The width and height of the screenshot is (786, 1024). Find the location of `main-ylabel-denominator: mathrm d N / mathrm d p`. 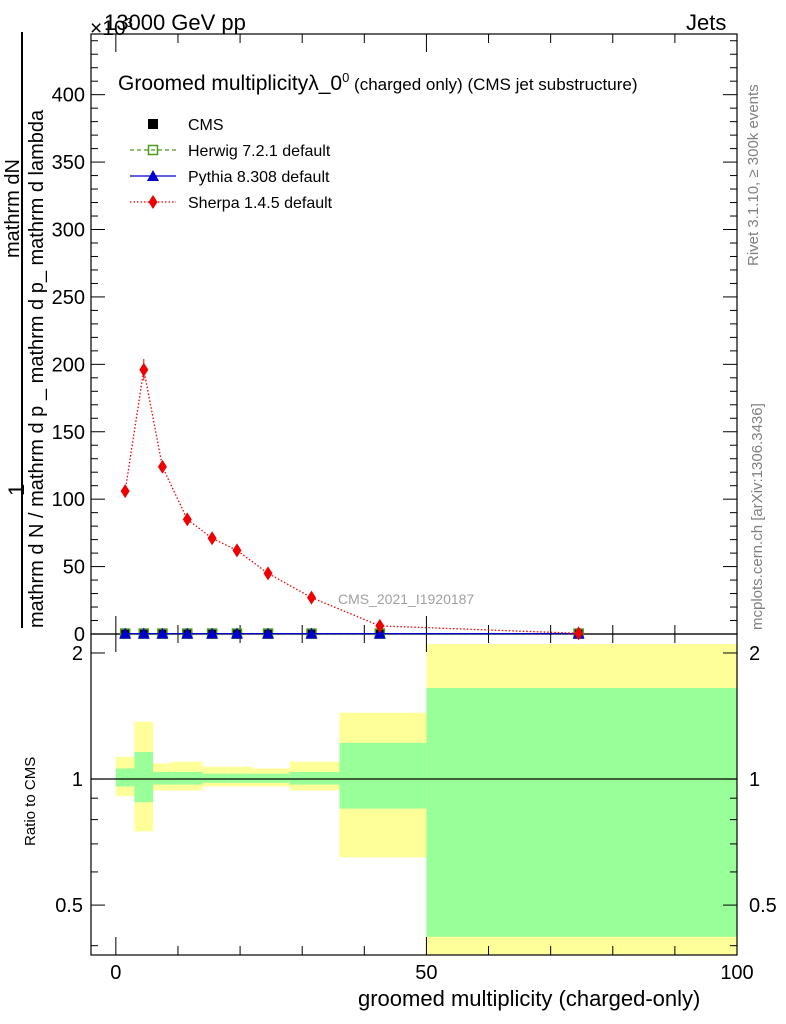

main-ylabel-denominator: mathrm d N / mathrm d p is located at coordinates (37, 517).